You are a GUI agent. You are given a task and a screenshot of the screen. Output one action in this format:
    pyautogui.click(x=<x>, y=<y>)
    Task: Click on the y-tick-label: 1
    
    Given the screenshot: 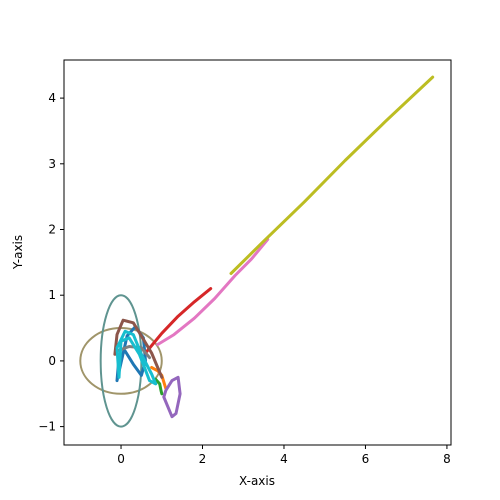 What is the action you would take?
    pyautogui.click(x=52, y=295)
    